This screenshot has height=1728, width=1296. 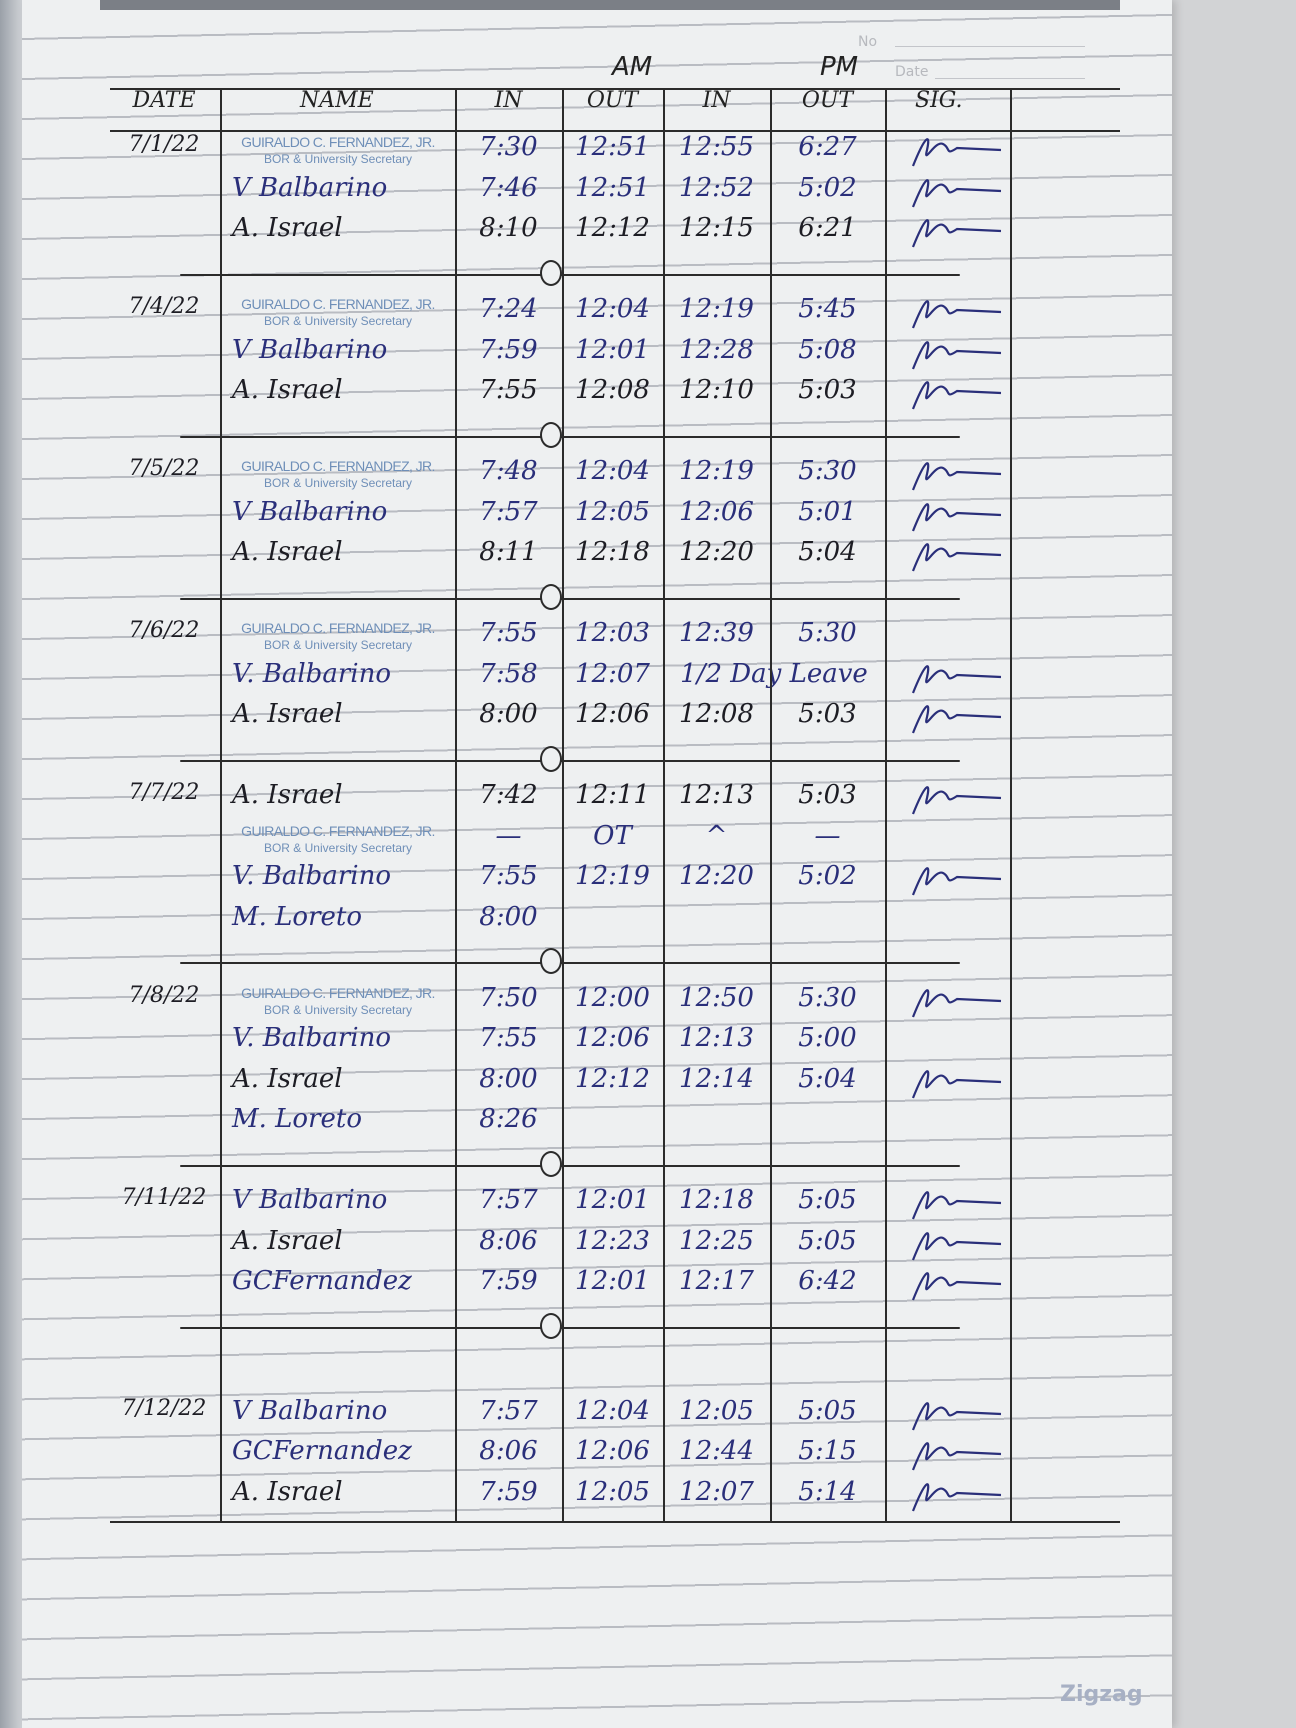 I want to click on name-cell: GCFernandez, so click(x=322, y=1281).